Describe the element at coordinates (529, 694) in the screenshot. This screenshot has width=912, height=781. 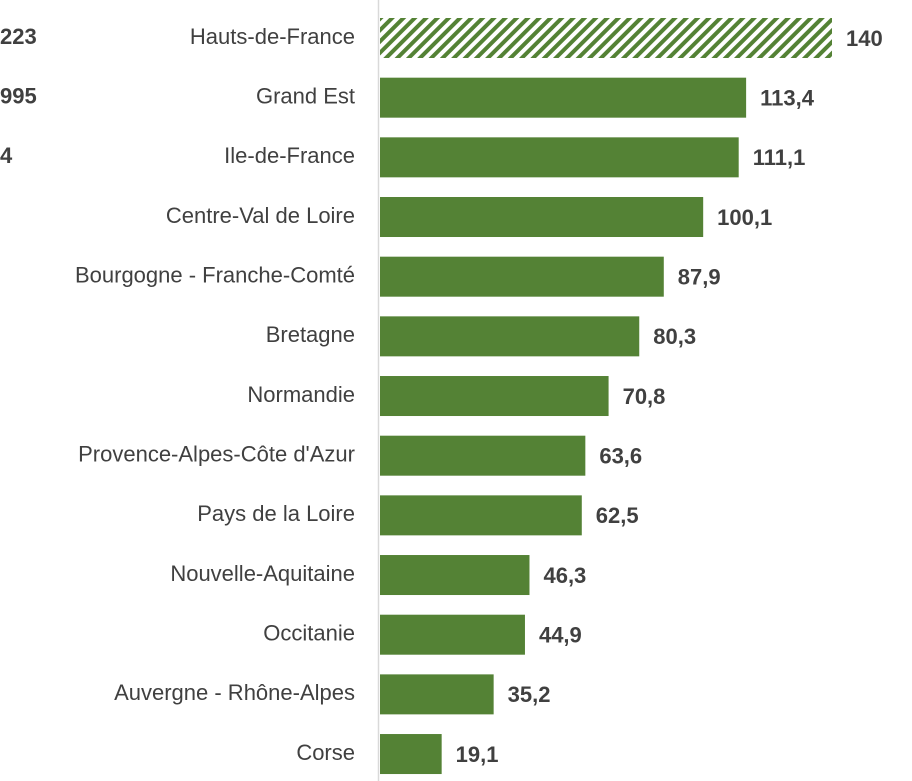
I see `value-label: 35,2` at that location.